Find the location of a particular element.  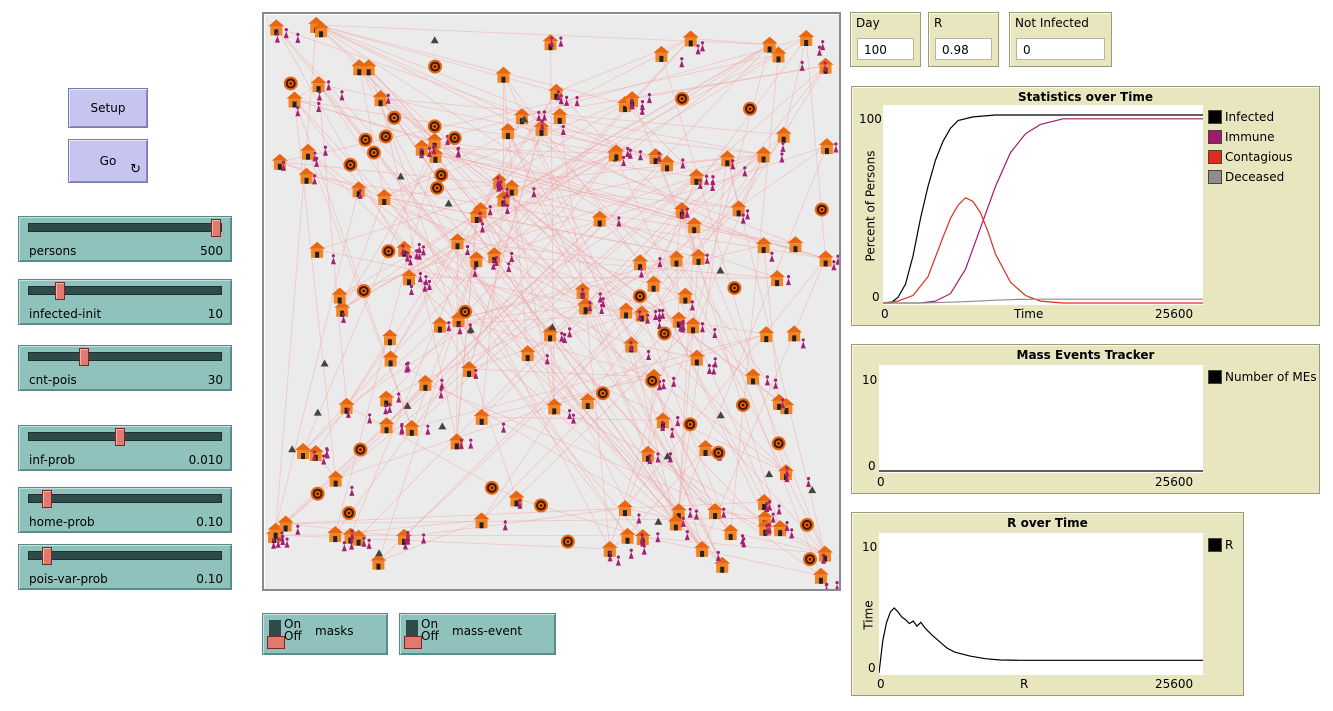

slider-pois-var-prob: pois-var-prob 0.10 is located at coordinates (125, 567).